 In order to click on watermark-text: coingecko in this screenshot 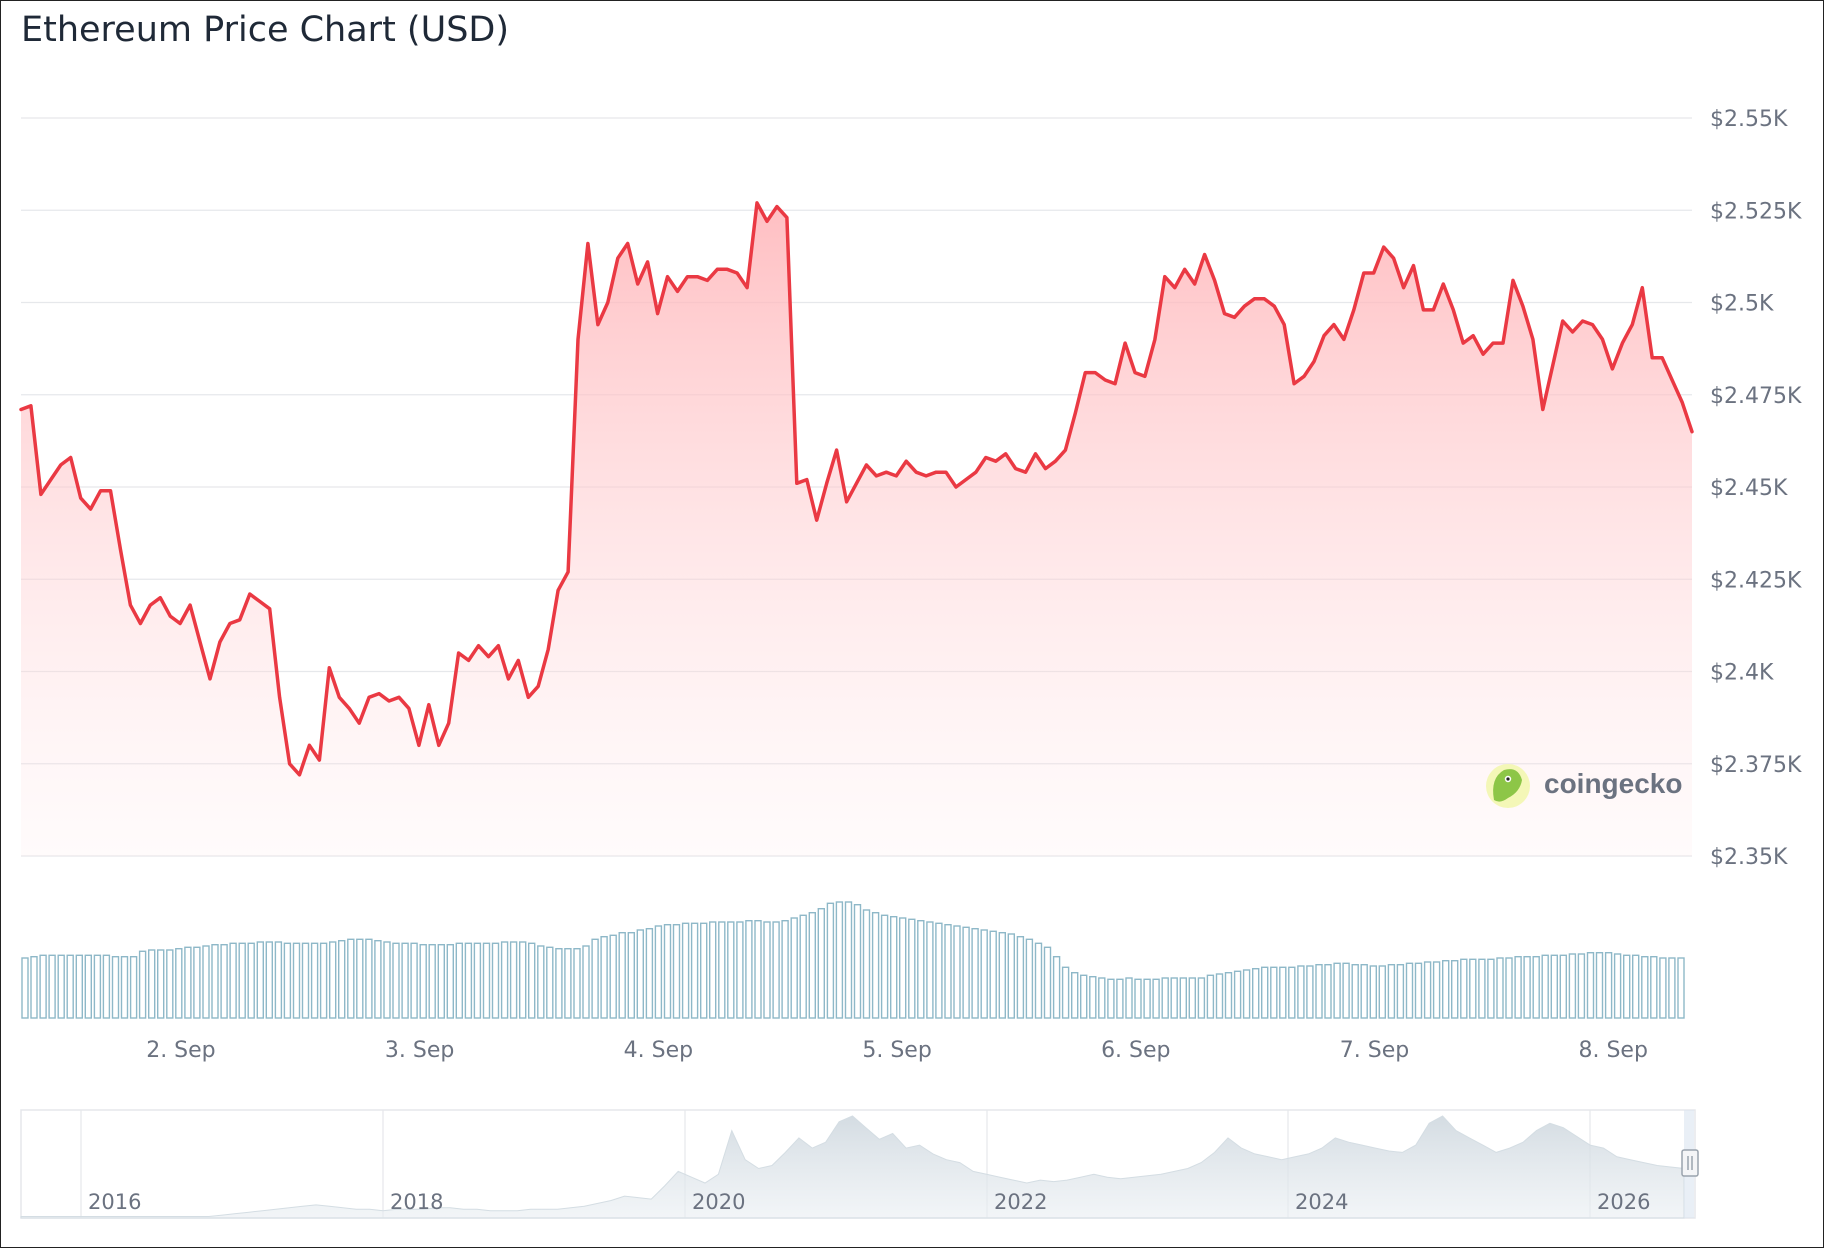, I will do `click(1613, 783)`.